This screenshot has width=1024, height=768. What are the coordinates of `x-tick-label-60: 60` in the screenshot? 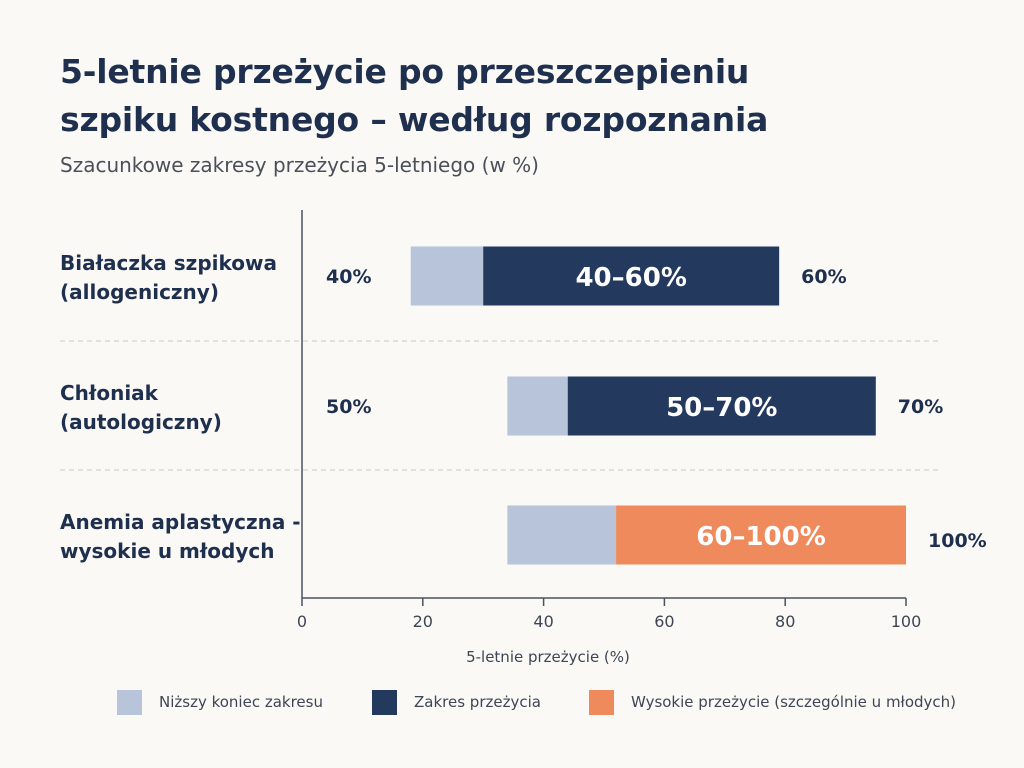 It's located at (664, 621).